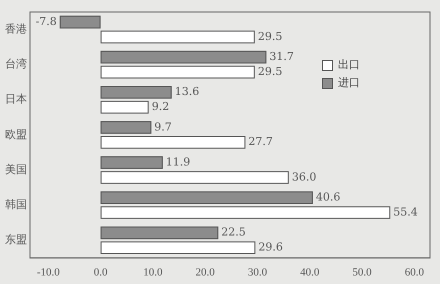 This screenshot has height=284, width=440. I want to click on x-tick-label: 10.0, so click(153, 272).